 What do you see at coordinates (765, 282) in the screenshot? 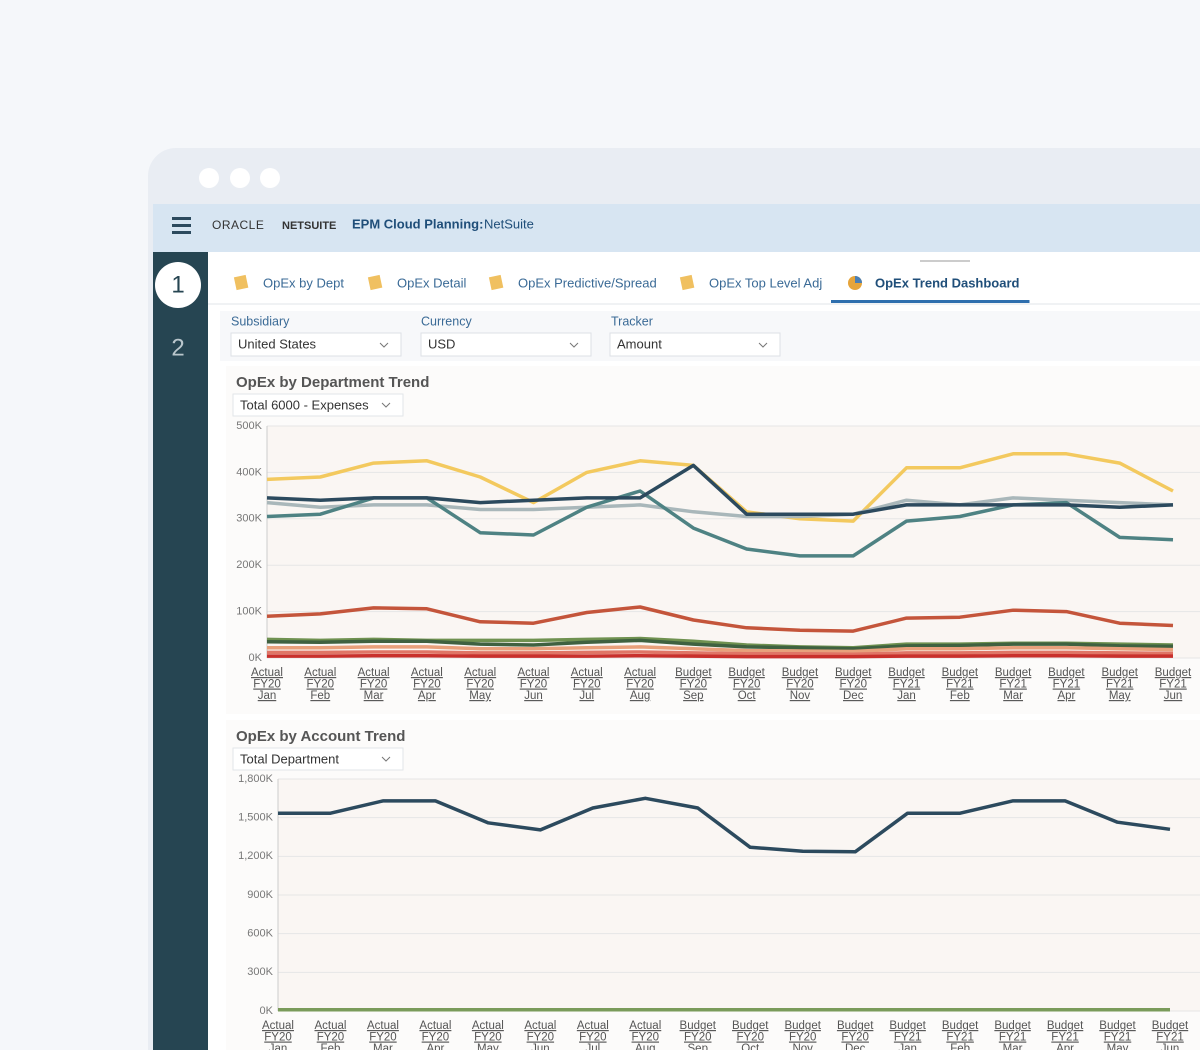
I see `tab: OpEx Top Level Adj` at bounding box center [765, 282].